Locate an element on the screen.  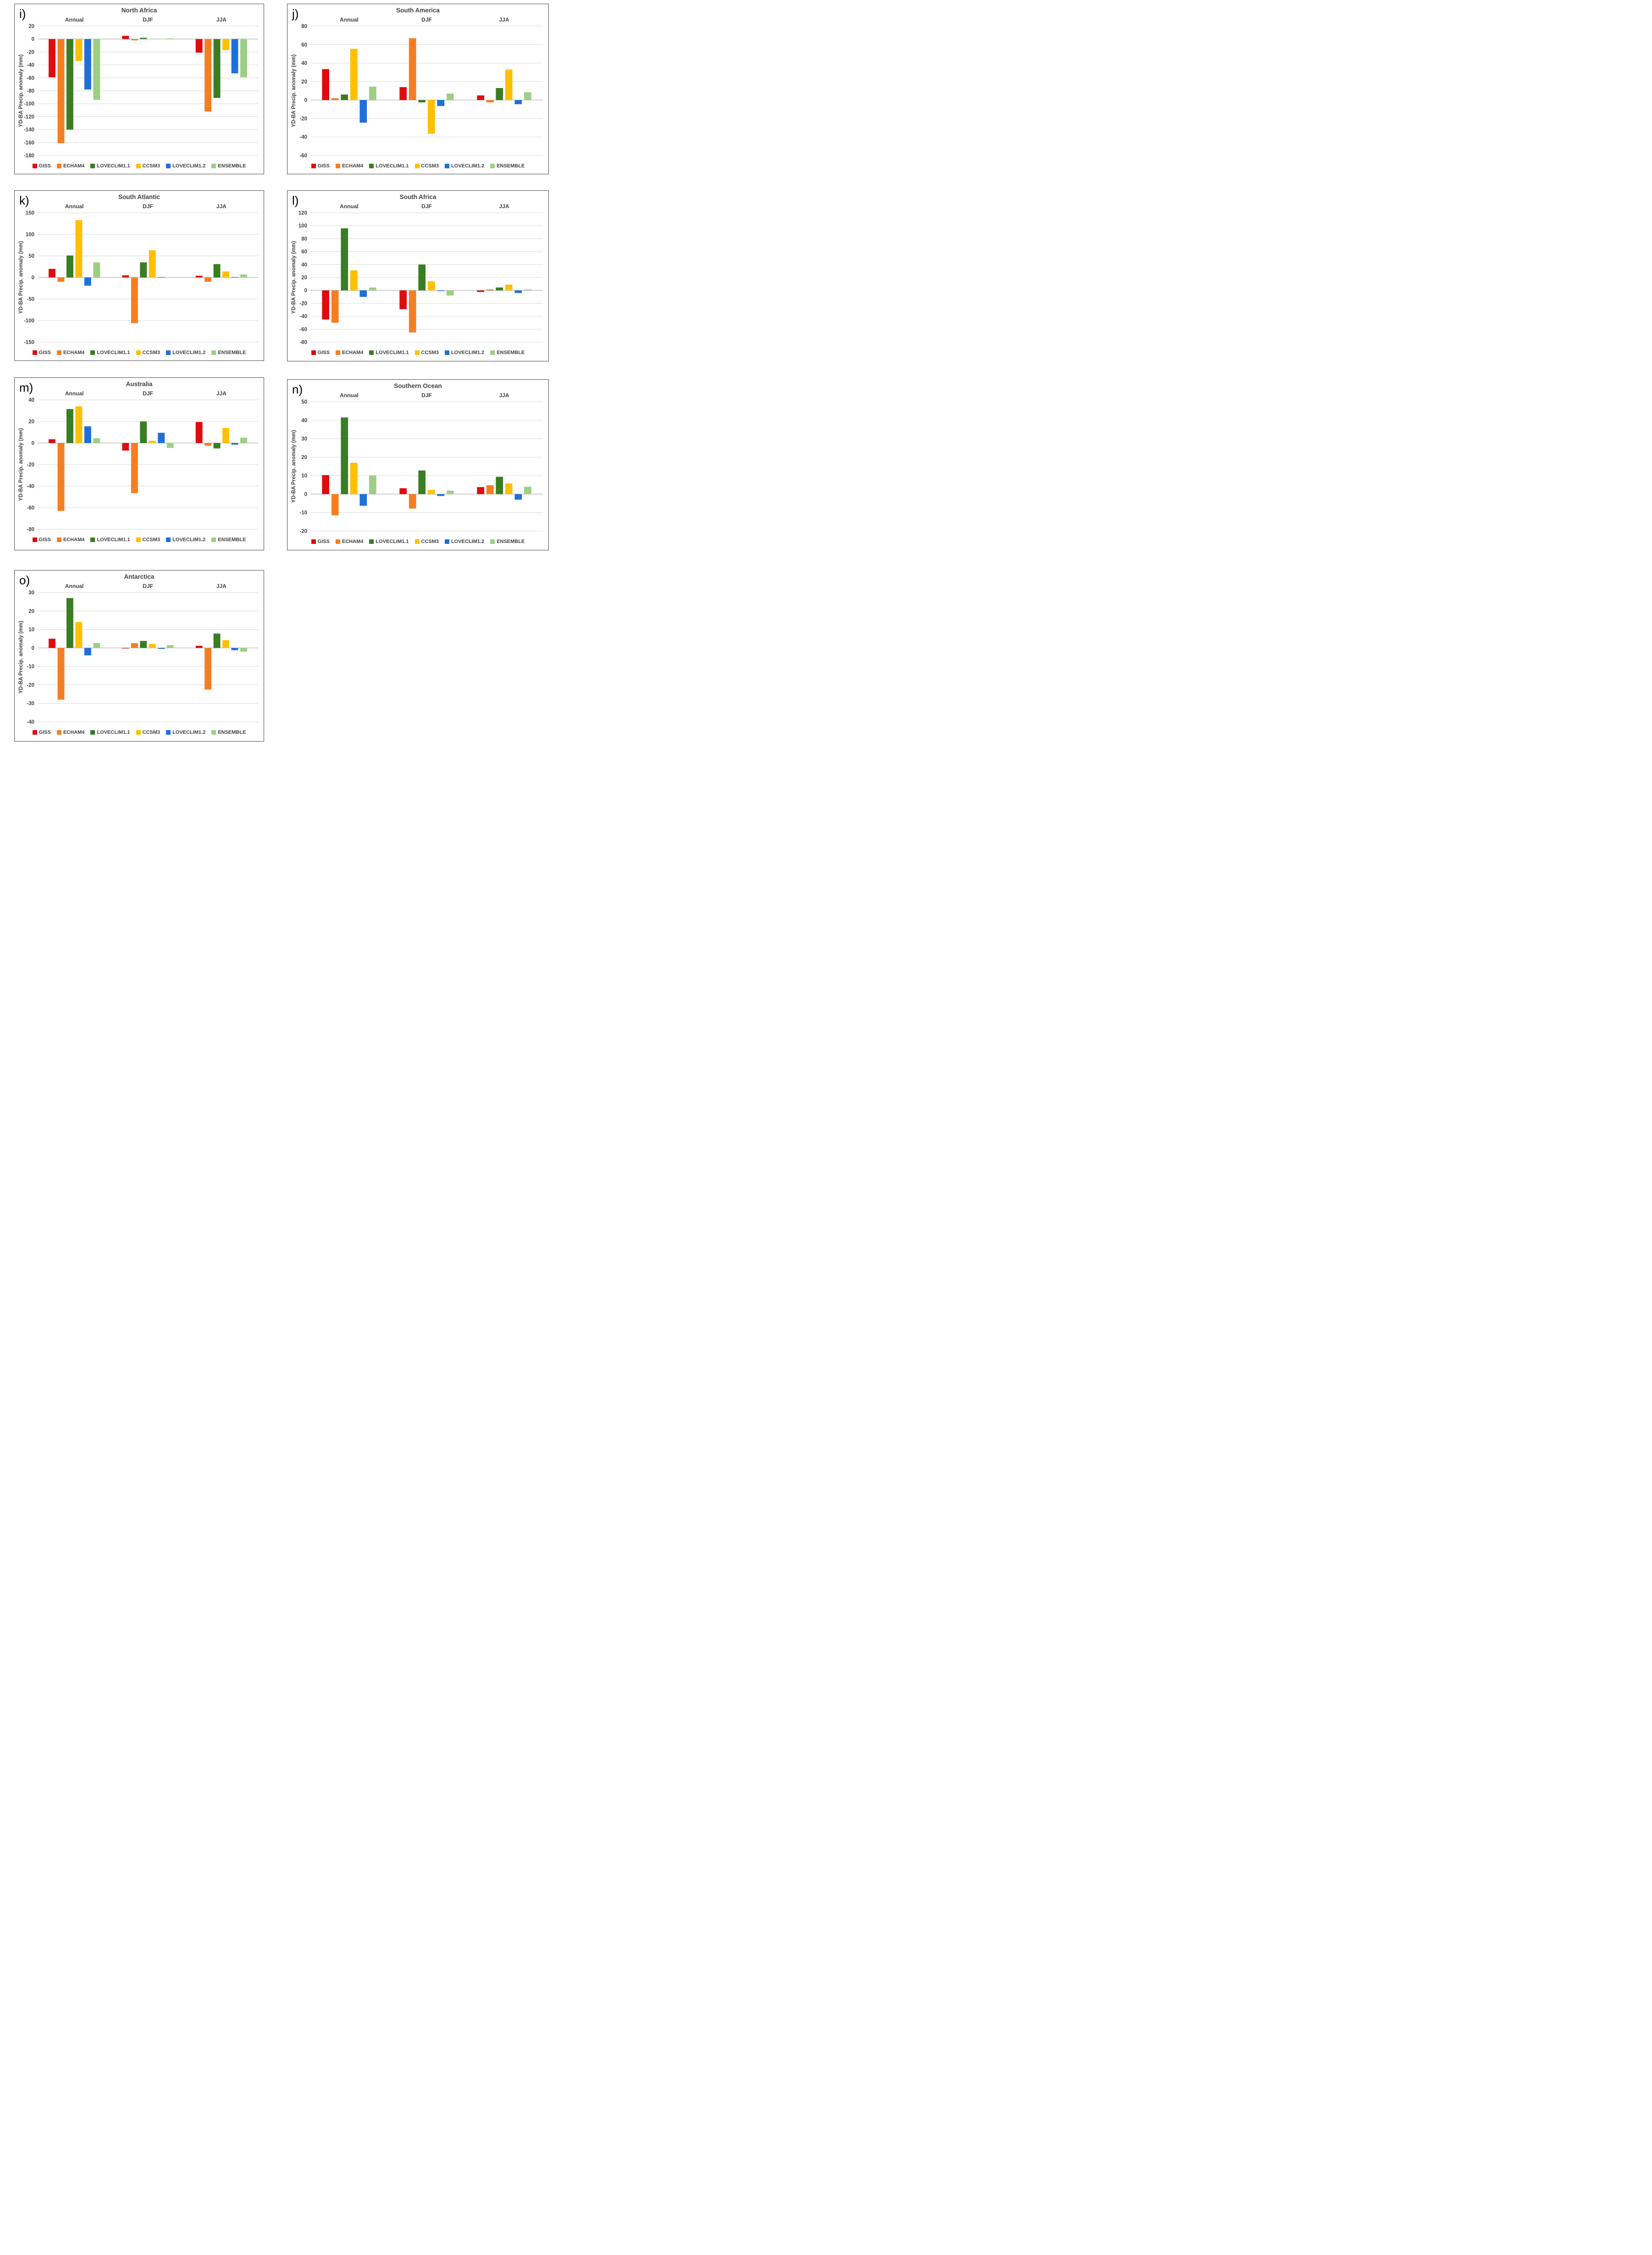
y-tick-label: 100 is located at coordinates (30, 235).